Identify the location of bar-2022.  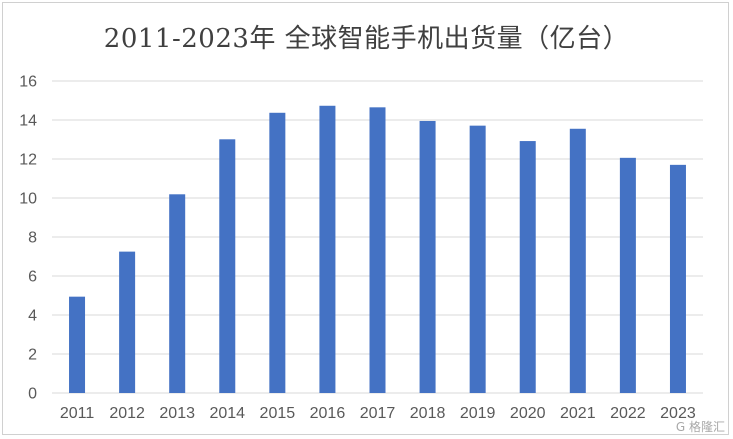
(627, 275).